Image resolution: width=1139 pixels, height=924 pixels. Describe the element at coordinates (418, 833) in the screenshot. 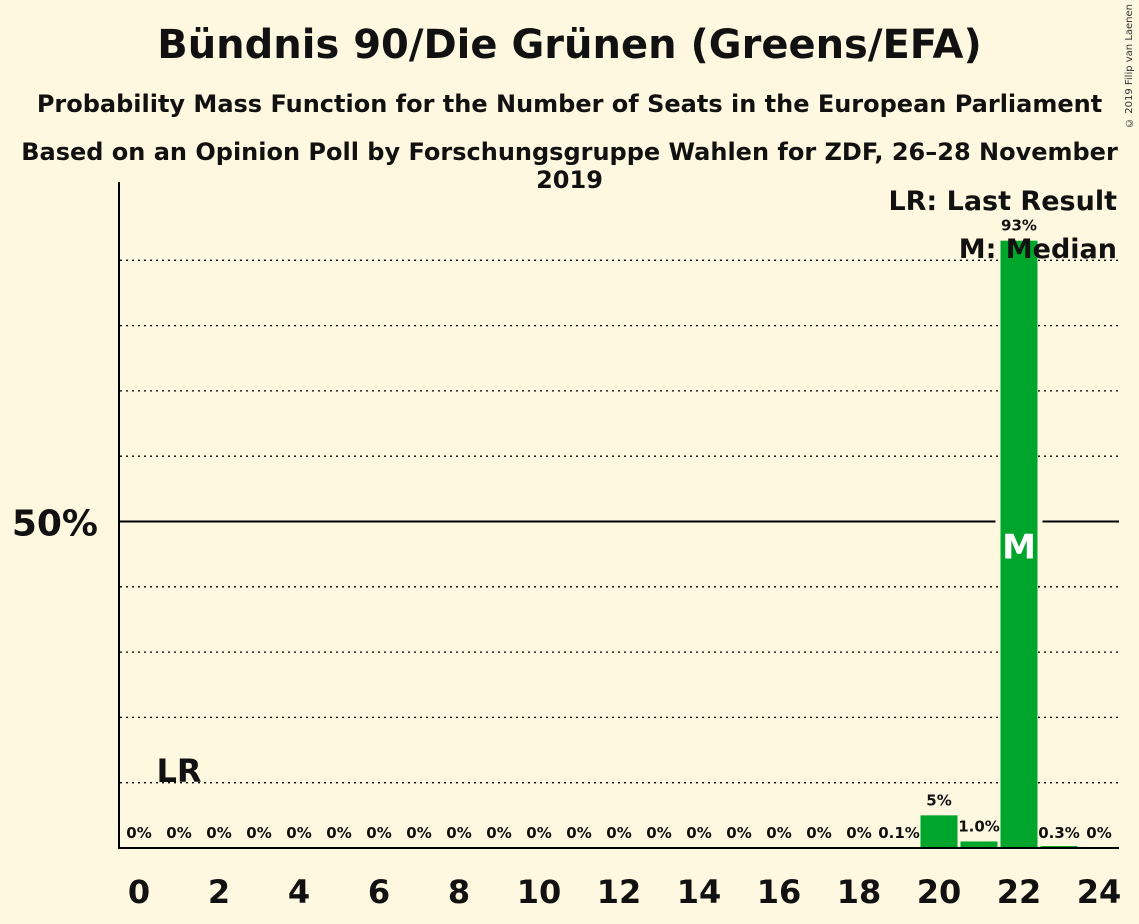

I see `bar-label-7: 0%` at that location.